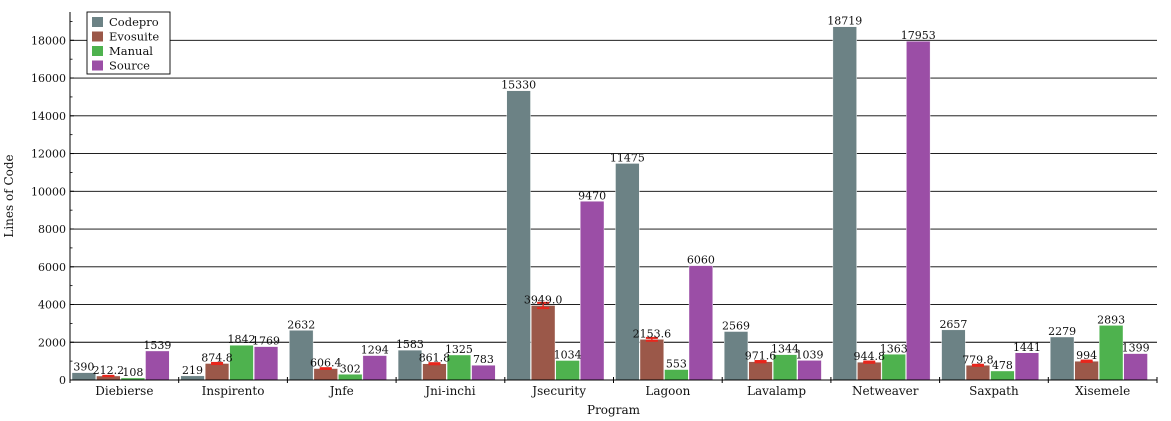 This screenshot has height=421, width=1171. Describe the element at coordinates (192, 370) in the screenshot. I see `data-label: 219` at that location.